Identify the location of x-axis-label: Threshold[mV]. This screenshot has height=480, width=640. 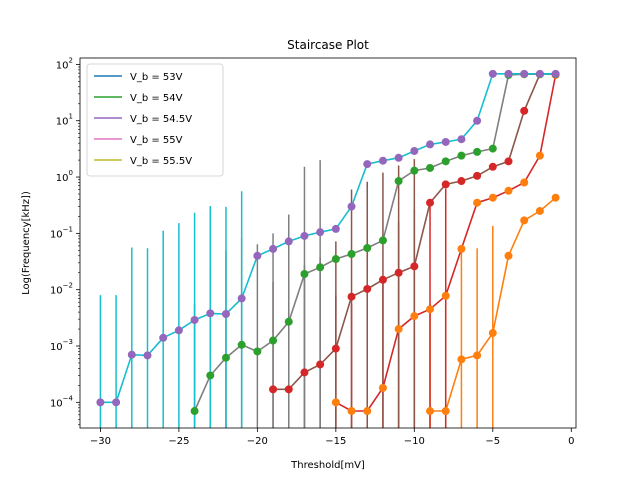
(327, 465).